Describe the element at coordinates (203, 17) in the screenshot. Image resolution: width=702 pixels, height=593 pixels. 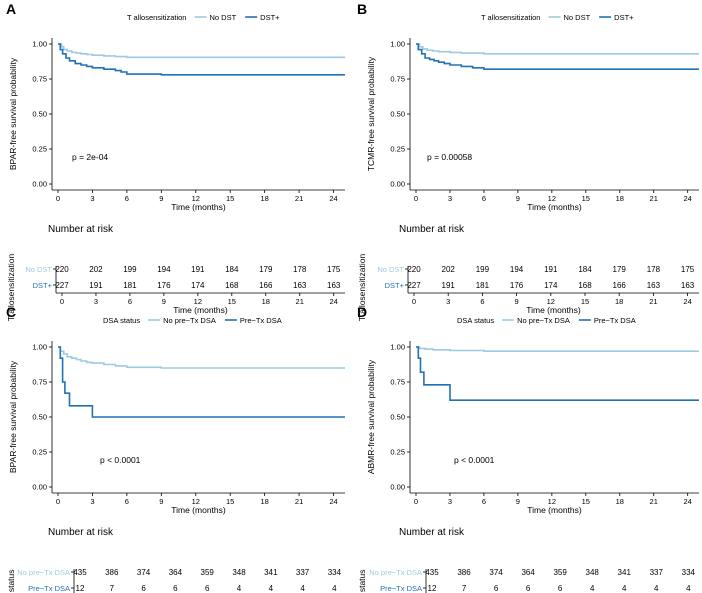
I see `legend: T allosensitization No DST DST+` at that location.